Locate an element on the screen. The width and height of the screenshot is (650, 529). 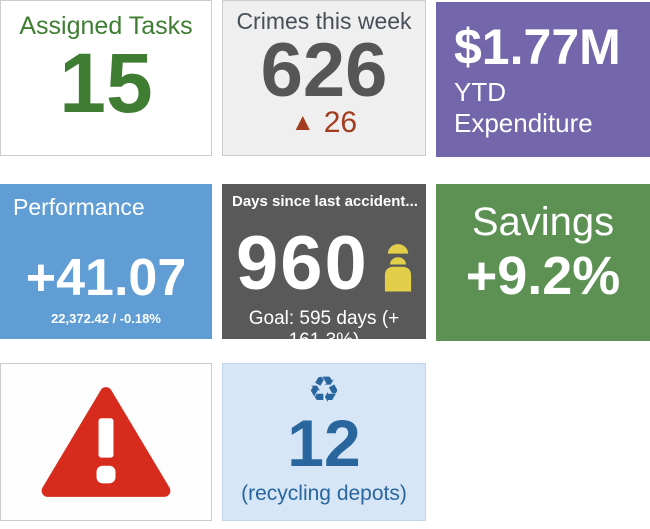
crimes-delta-value: 26 is located at coordinates (340, 123).